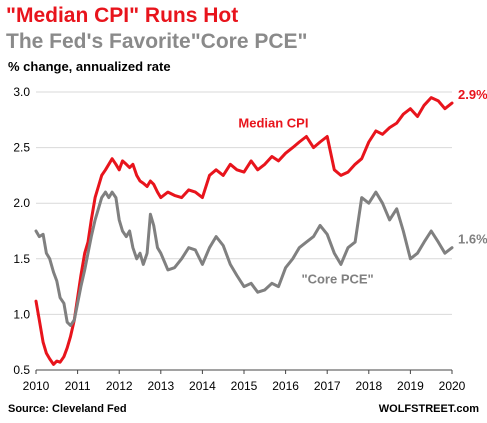 This screenshot has height=423, width=487. Describe the element at coordinates (21, 203) in the screenshot. I see `y-tick-label: 2.0` at that location.